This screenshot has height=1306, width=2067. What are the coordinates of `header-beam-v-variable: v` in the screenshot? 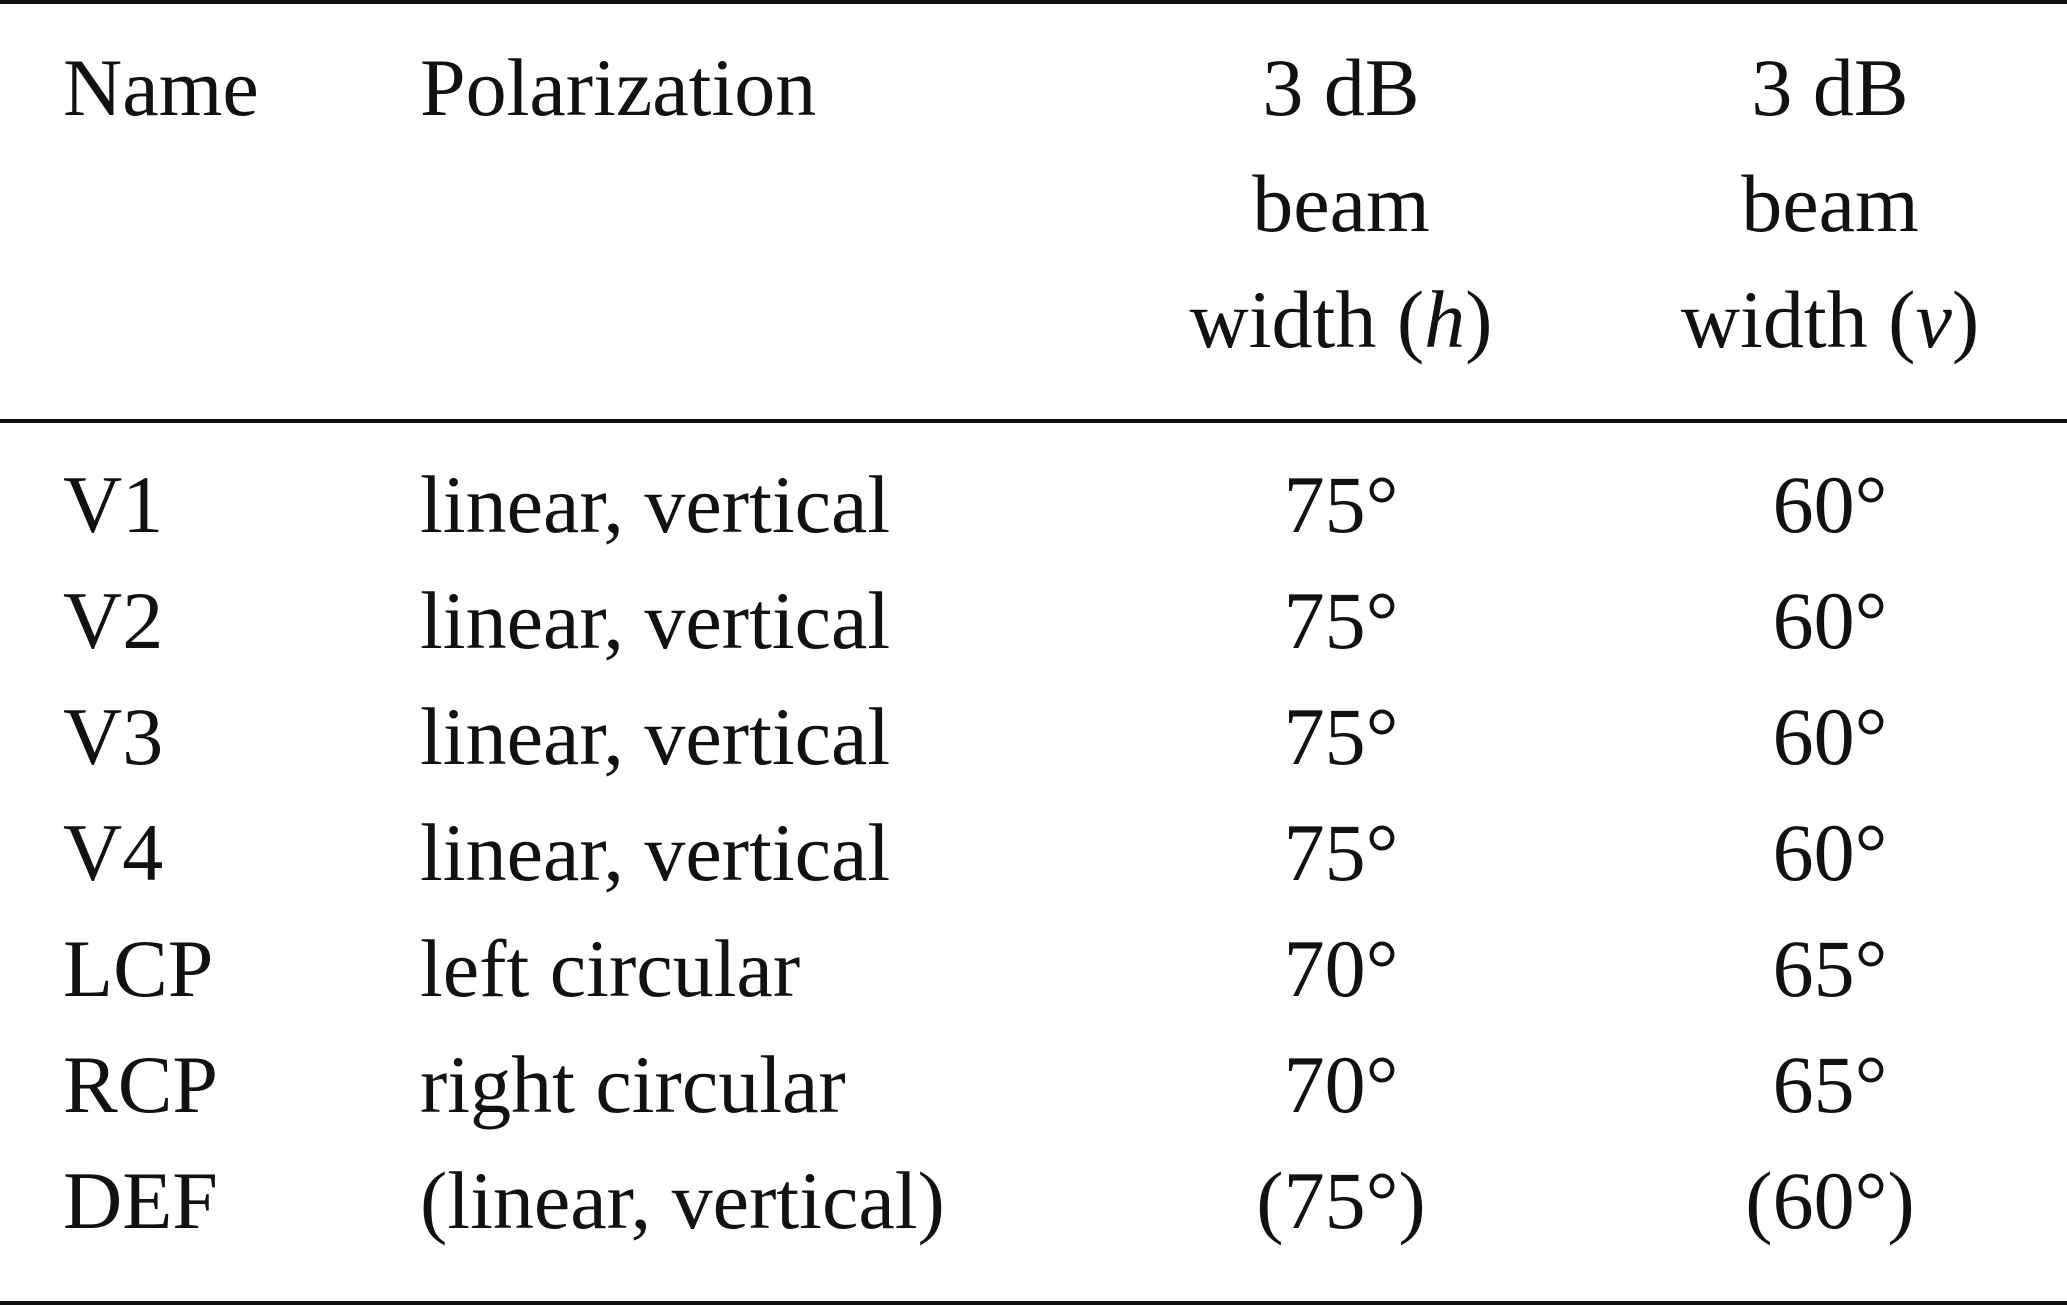 It's located at (1933, 319).